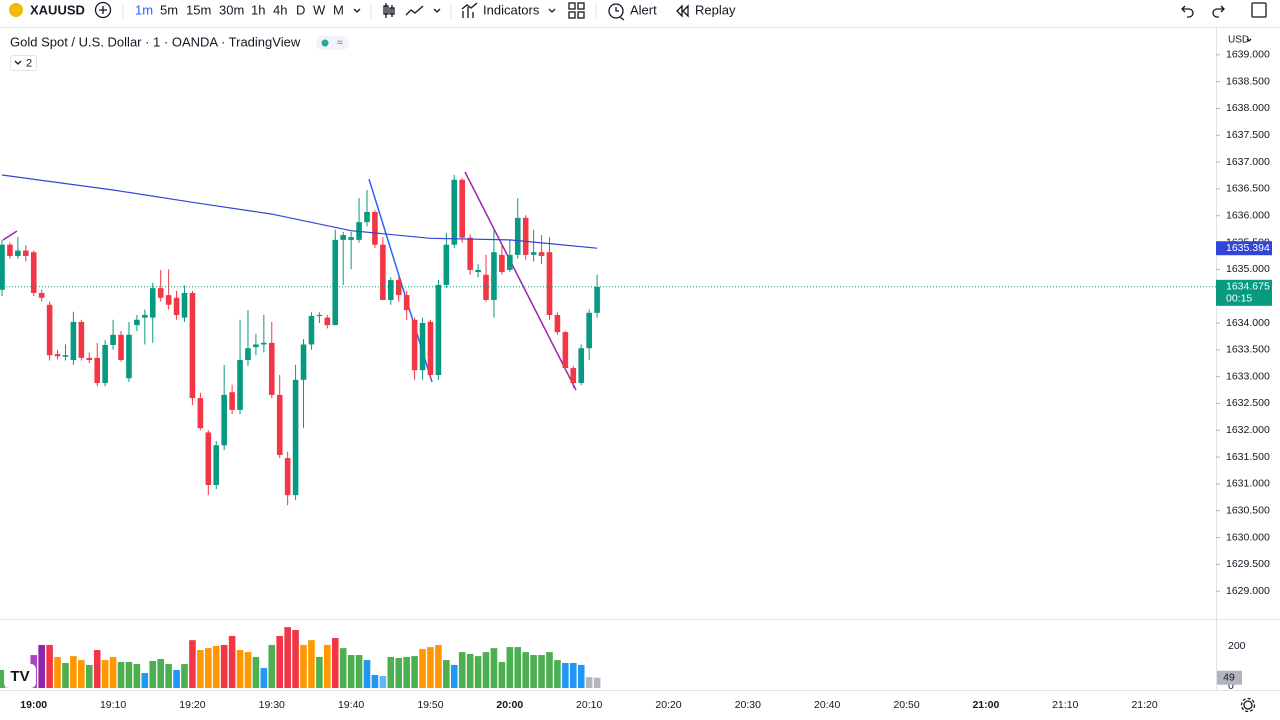 The image size is (1280, 720). I want to click on last-price-label-bg, so click(1244, 292).